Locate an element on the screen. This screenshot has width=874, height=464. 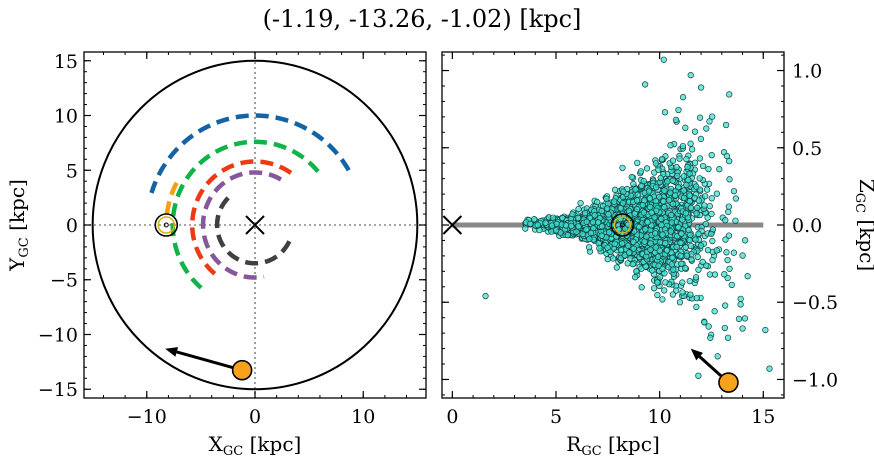
x-tick-label: 15 is located at coordinates (763, 417).